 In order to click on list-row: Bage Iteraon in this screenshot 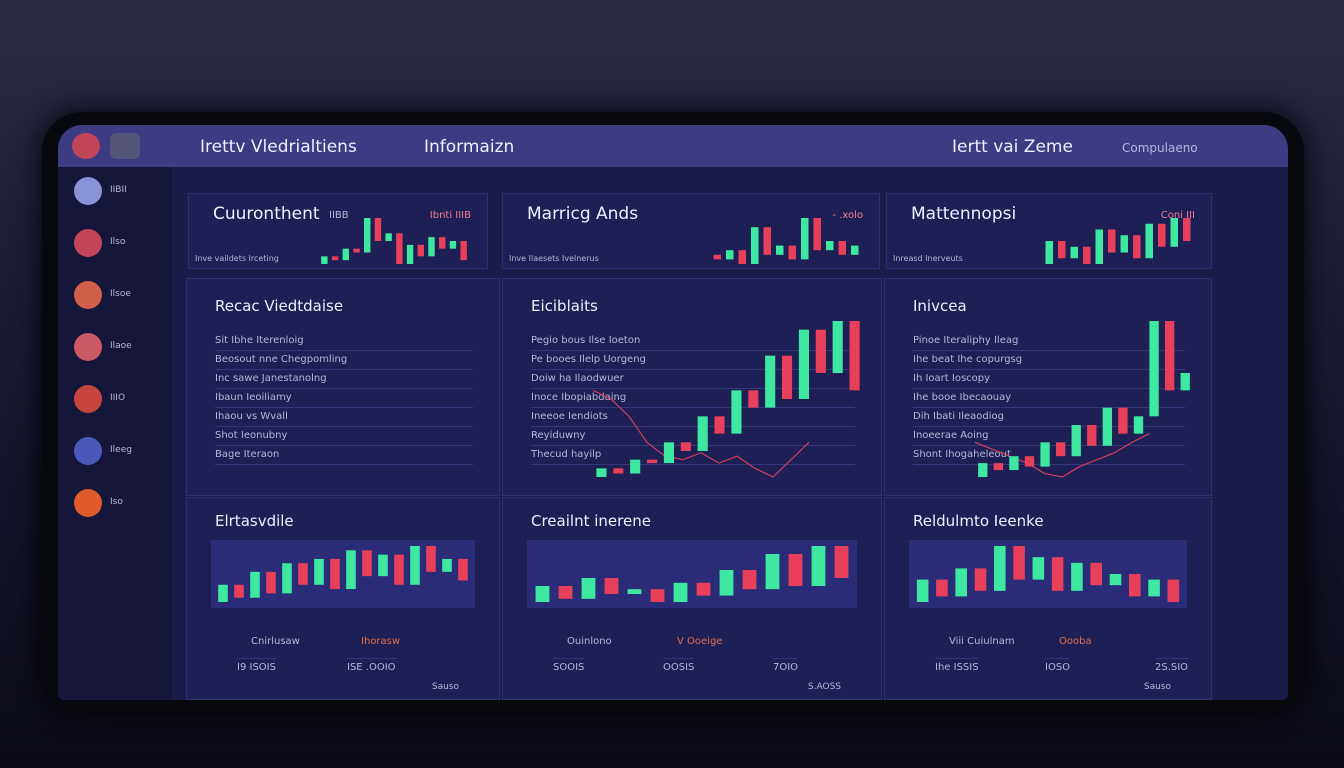, I will do `click(344, 457)`.